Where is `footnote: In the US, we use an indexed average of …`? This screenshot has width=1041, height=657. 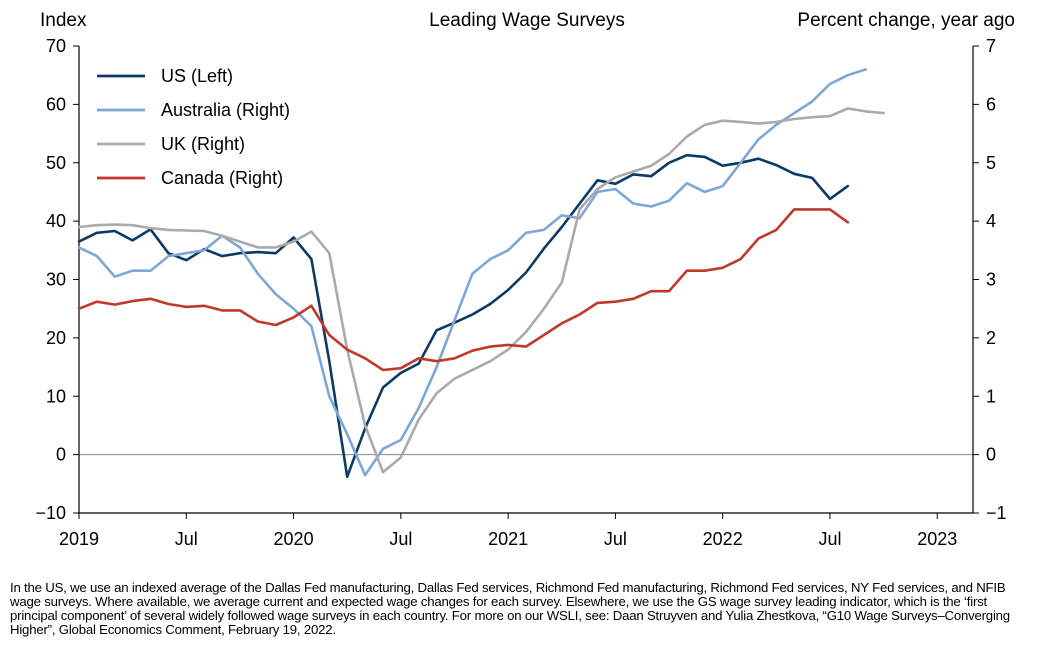 footnote: In the US, we use an indexed average of … is located at coordinates (510, 608).